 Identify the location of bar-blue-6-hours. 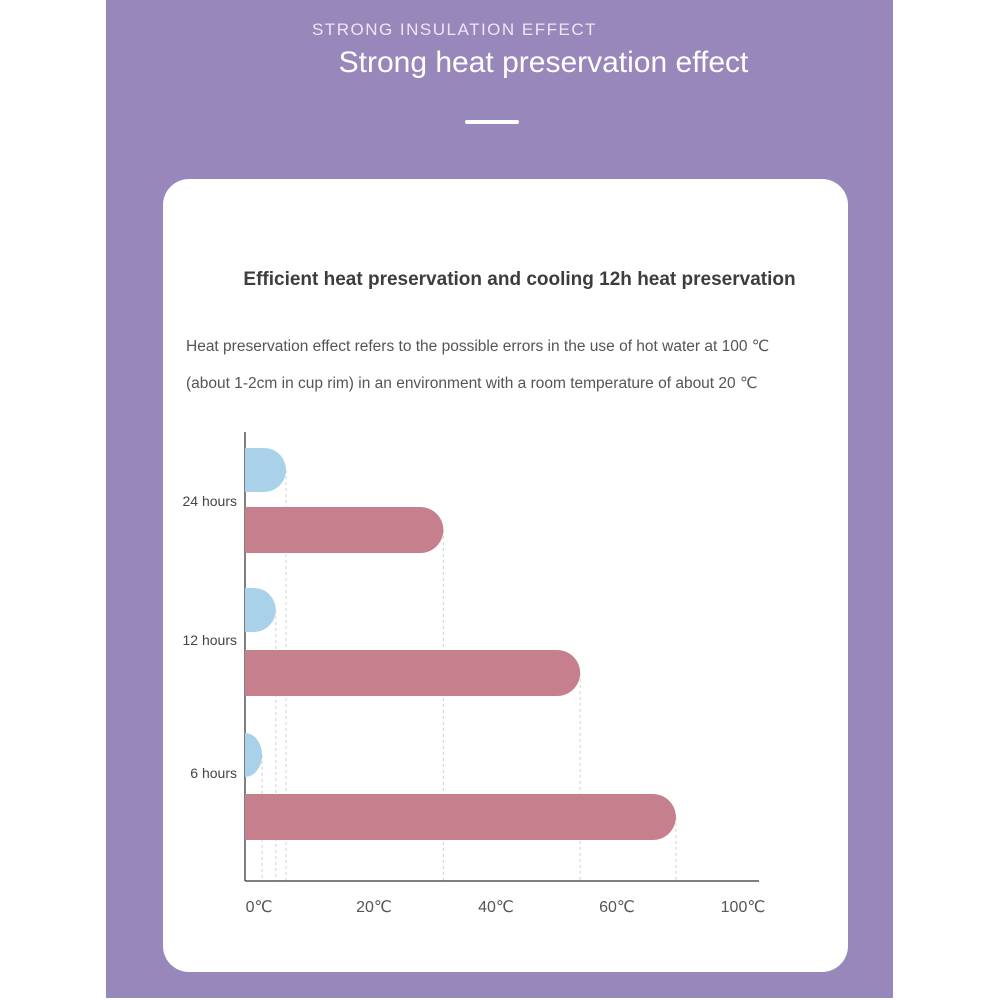
(254, 755).